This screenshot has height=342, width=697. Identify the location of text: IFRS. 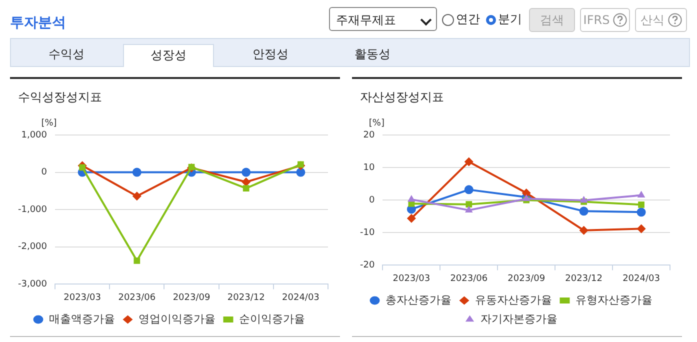
(605, 20).